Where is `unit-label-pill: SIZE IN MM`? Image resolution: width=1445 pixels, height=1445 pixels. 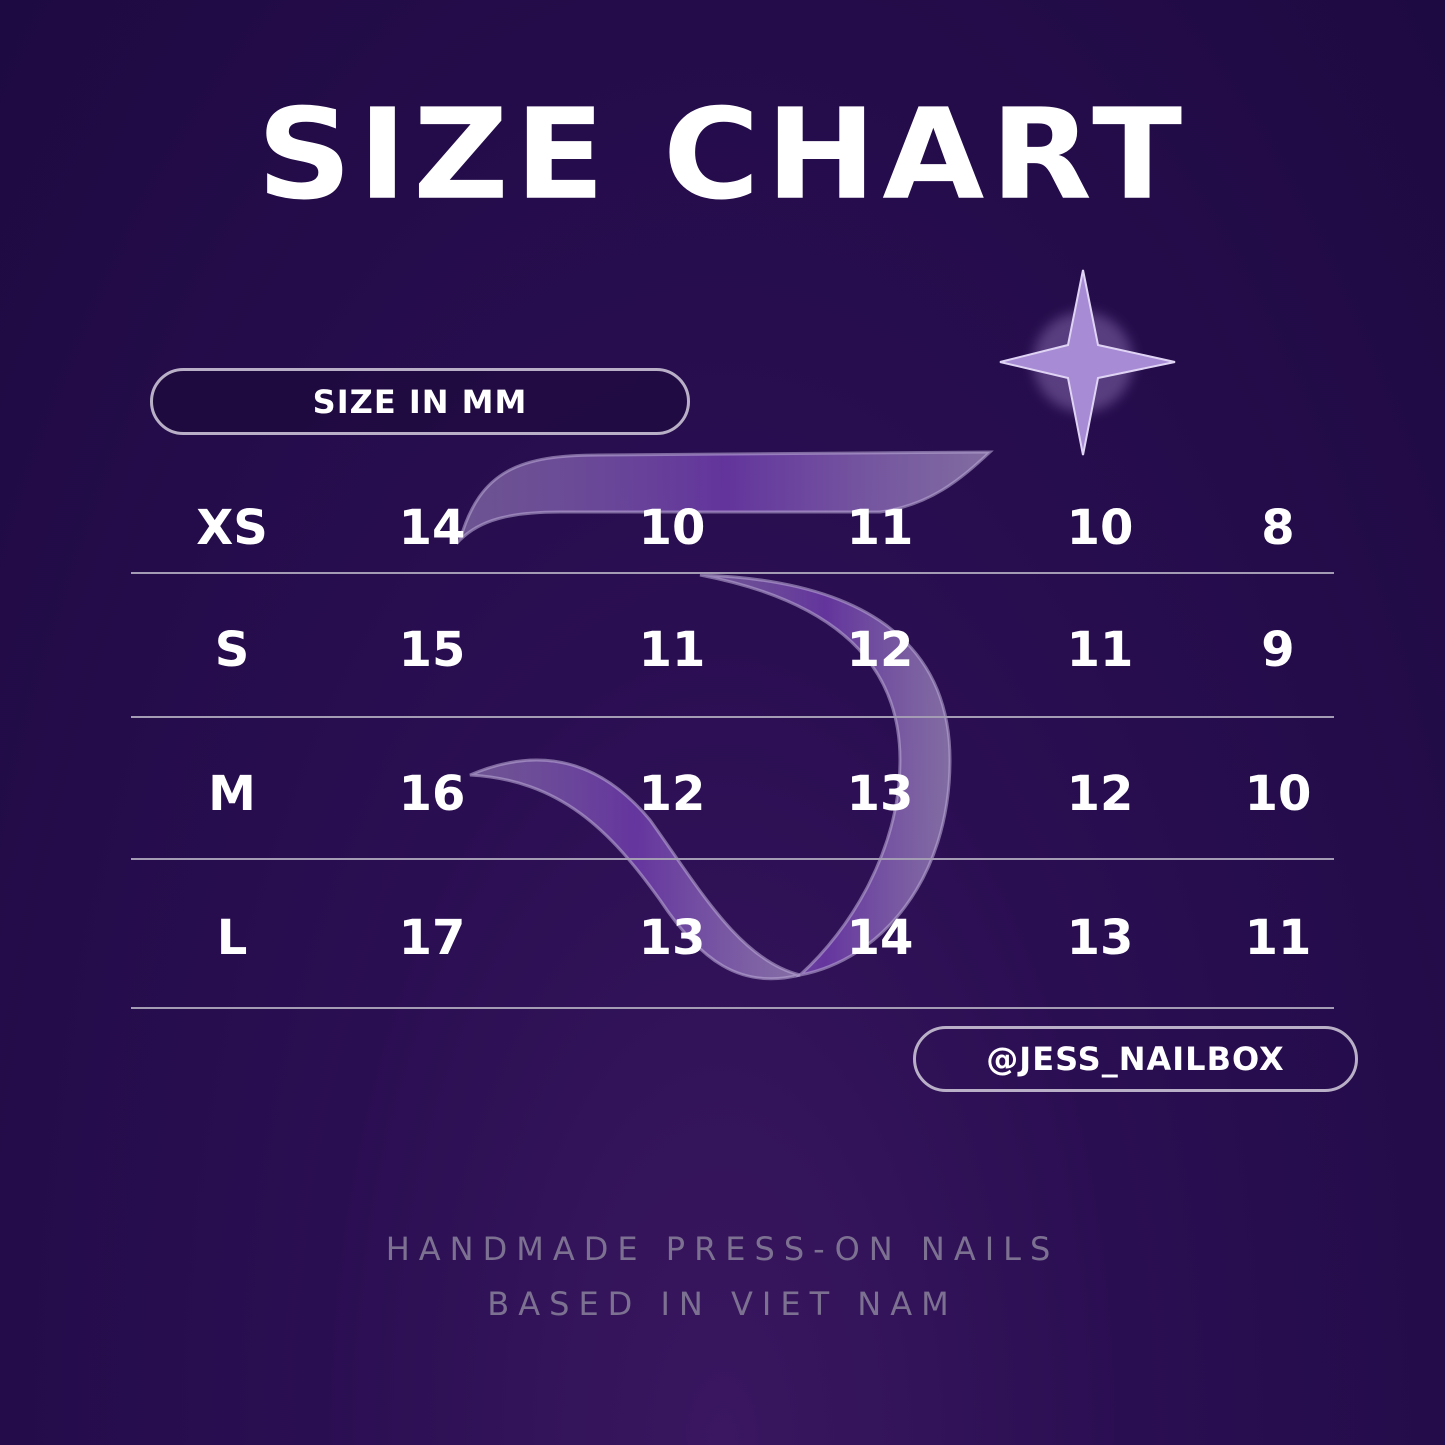
unit-label-pill: SIZE IN MM is located at coordinates (420, 401).